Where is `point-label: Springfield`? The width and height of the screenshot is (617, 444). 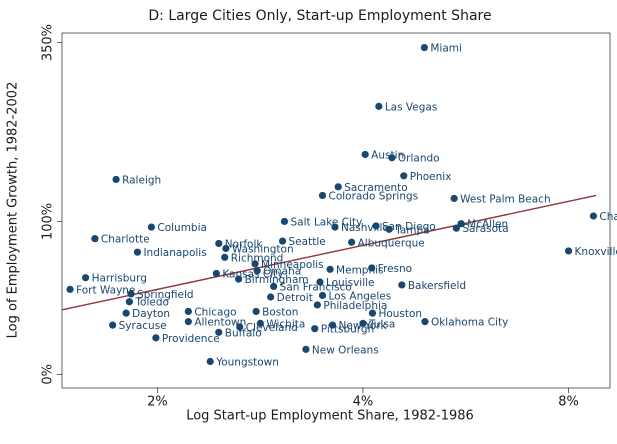
point-label: Springfield is located at coordinates (165, 295).